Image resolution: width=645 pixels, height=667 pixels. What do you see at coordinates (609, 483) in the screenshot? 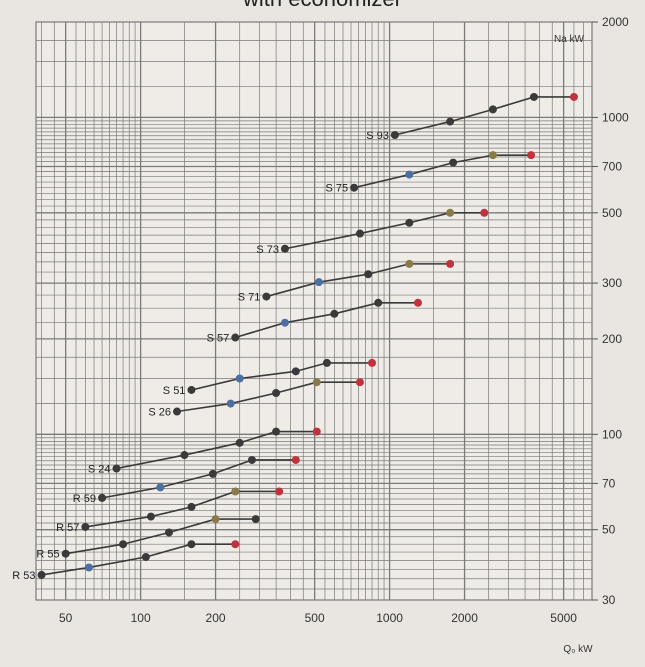
I see `y-tick-label: 70` at bounding box center [609, 483].